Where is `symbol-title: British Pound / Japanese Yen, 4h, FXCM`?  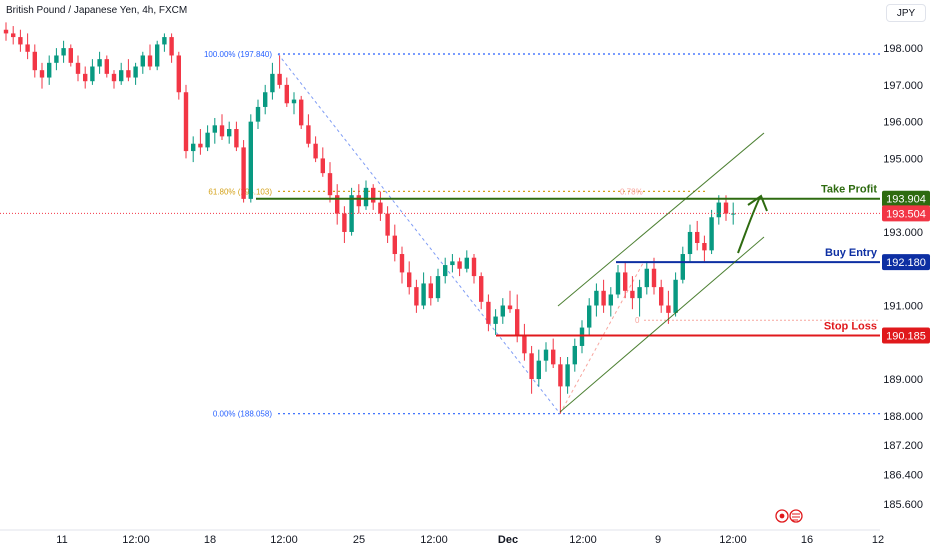 symbol-title: British Pound / Japanese Yen, 4h, FXCM is located at coordinates (96, 10).